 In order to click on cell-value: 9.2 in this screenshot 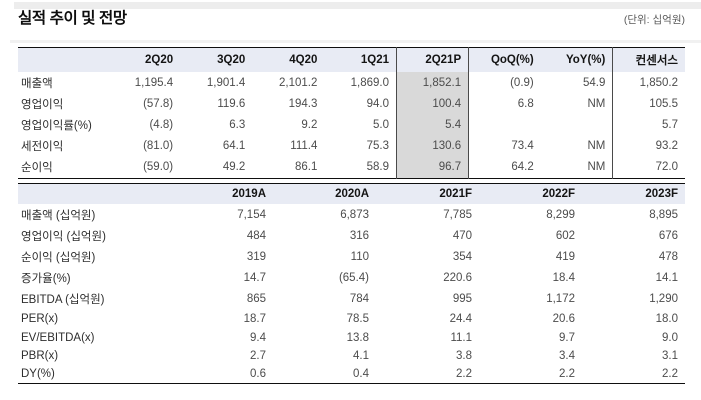, I will do `click(309, 124)`.